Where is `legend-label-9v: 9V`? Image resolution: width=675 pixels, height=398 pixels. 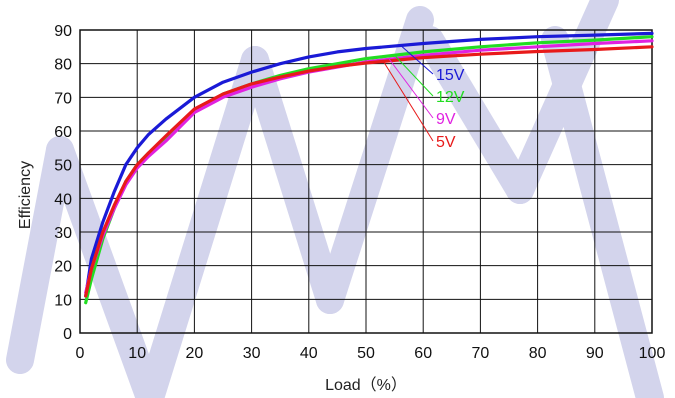 legend-label-9v: 9V is located at coordinates (446, 119).